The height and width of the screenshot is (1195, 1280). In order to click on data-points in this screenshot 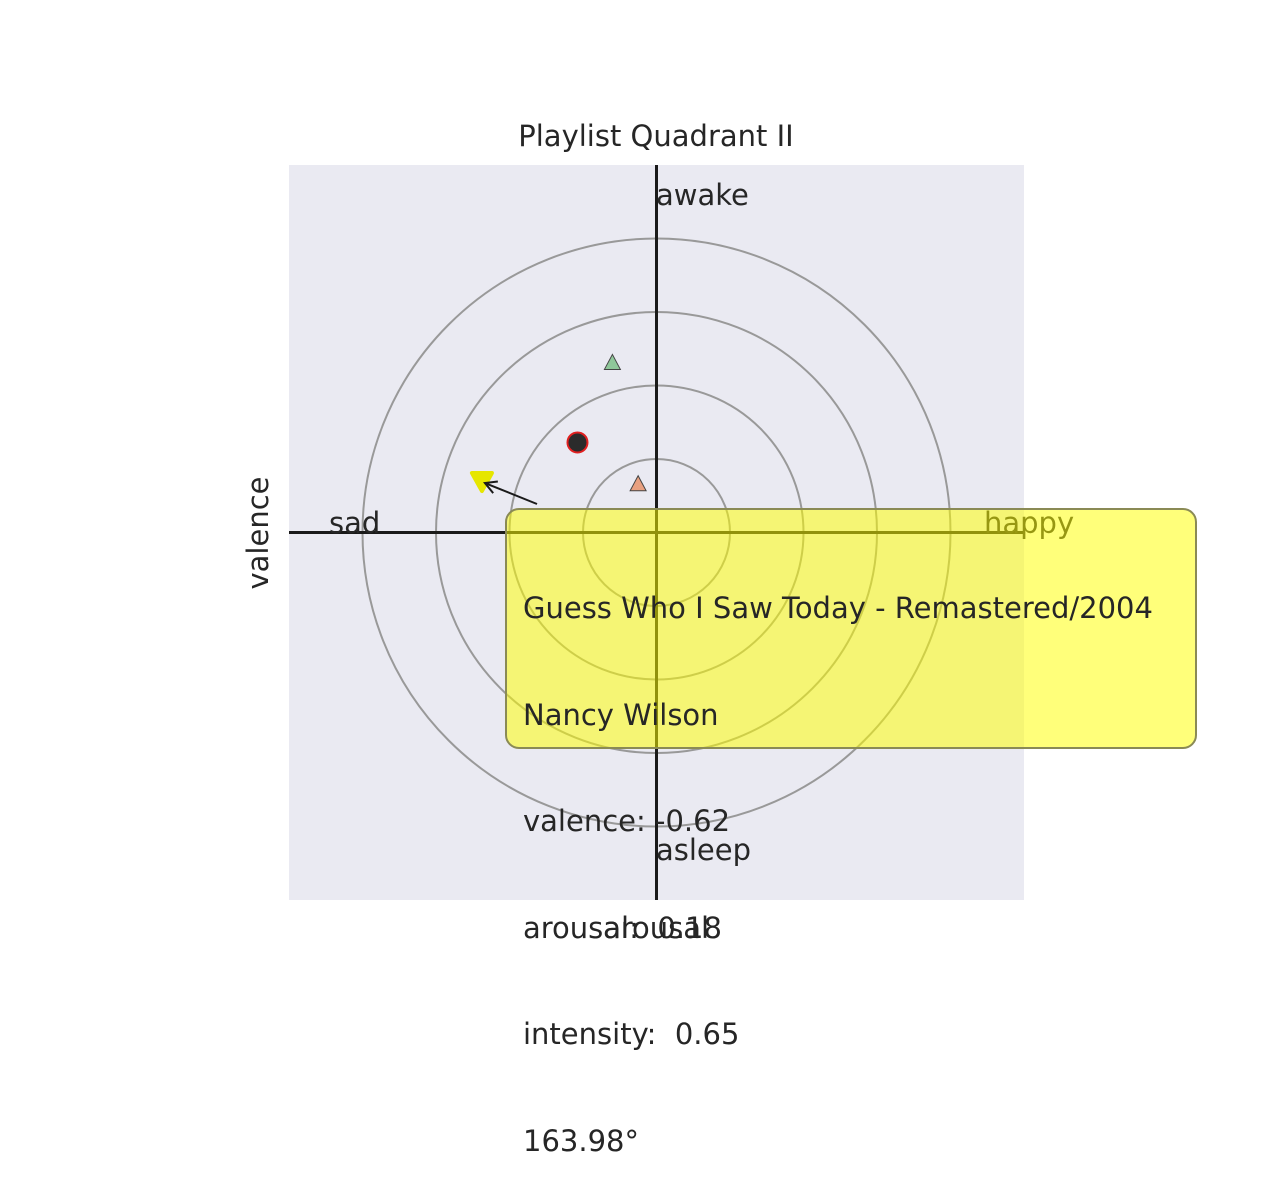, I will do `click(558, 423)`.